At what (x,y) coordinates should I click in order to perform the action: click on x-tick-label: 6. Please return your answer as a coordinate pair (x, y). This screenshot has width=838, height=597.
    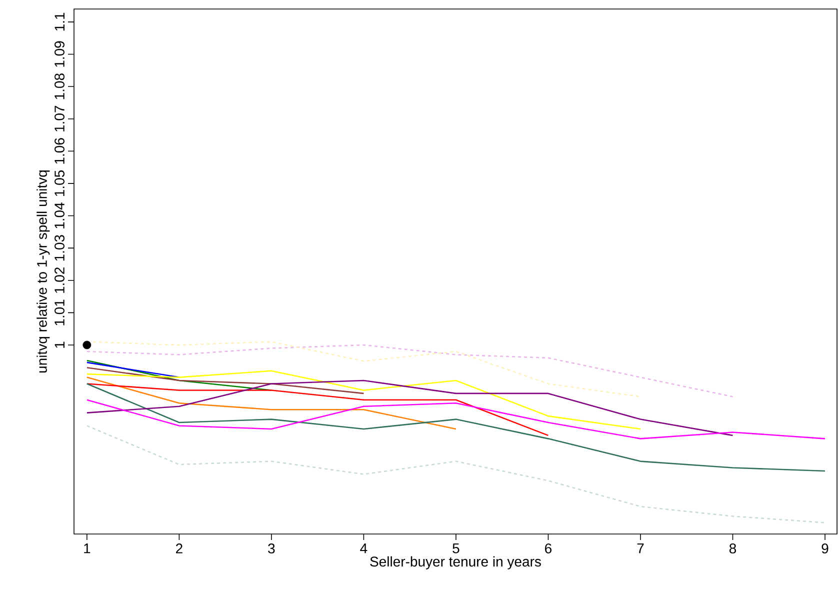
    Looking at the image, I should click on (548, 549).